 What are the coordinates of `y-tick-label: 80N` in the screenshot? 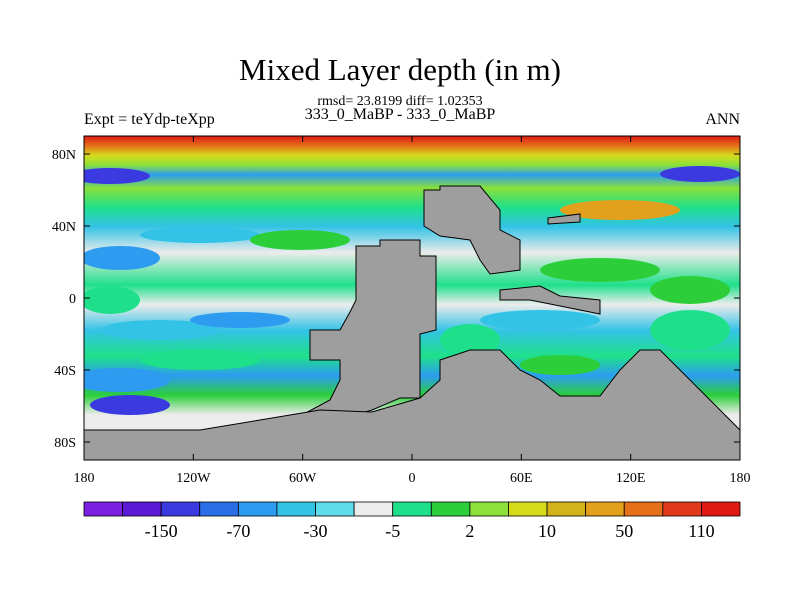 It's located at (64, 155).